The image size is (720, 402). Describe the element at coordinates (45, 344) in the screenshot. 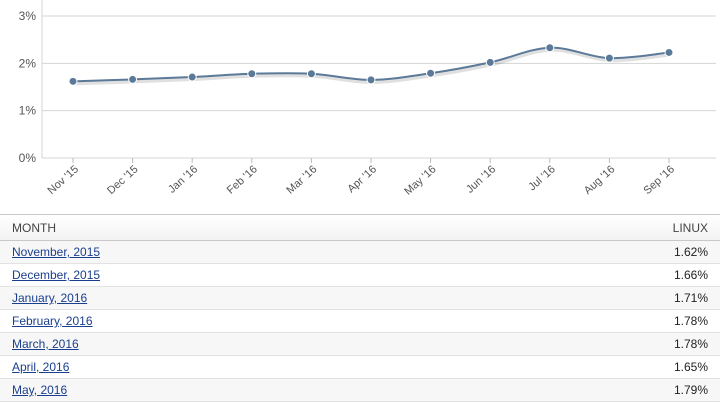

I see `month-link: March, 2016` at that location.